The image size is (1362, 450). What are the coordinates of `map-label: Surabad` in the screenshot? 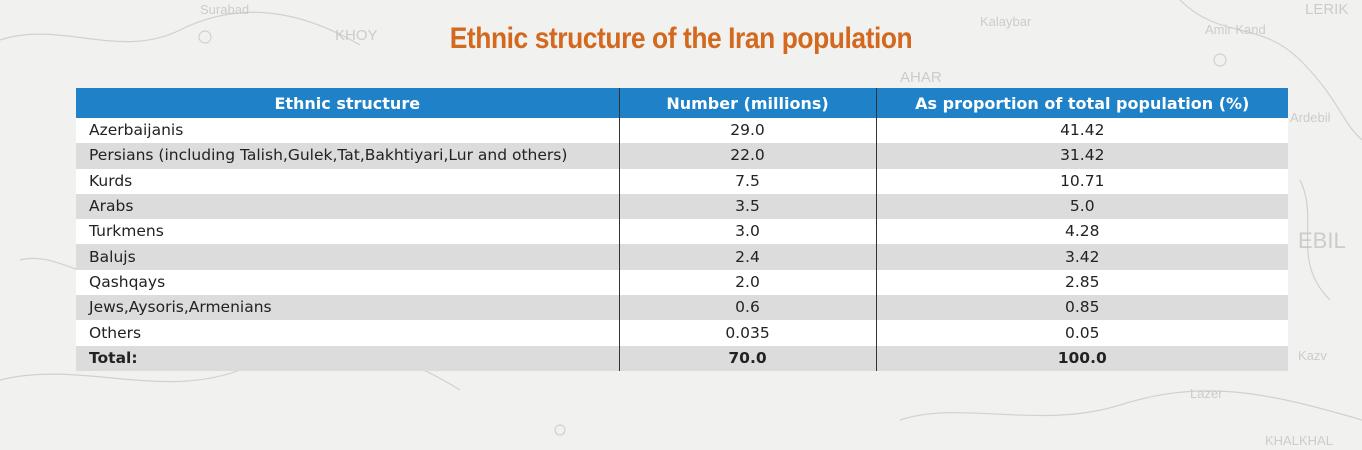 It's located at (224, 9).